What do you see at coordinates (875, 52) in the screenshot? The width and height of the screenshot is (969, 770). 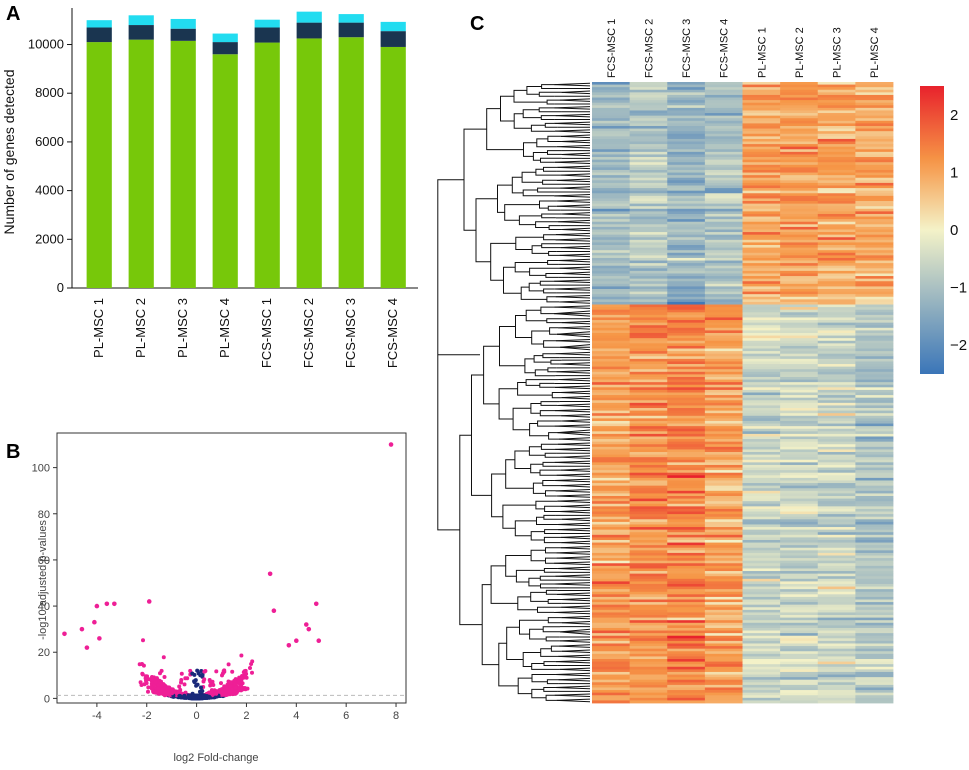 I see `heatmap-column-label: PL-MSC 4` at bounding box center [875, 52].